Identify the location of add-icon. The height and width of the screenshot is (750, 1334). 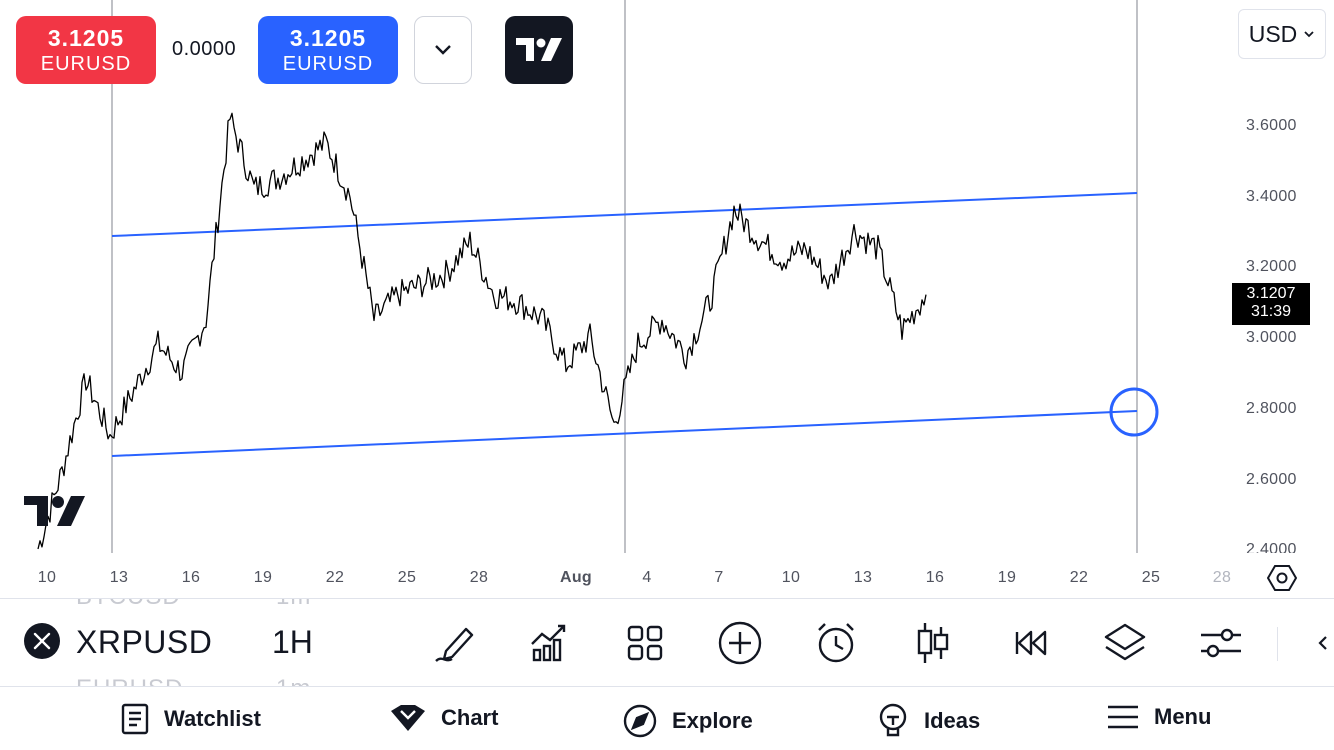
(740, 643).